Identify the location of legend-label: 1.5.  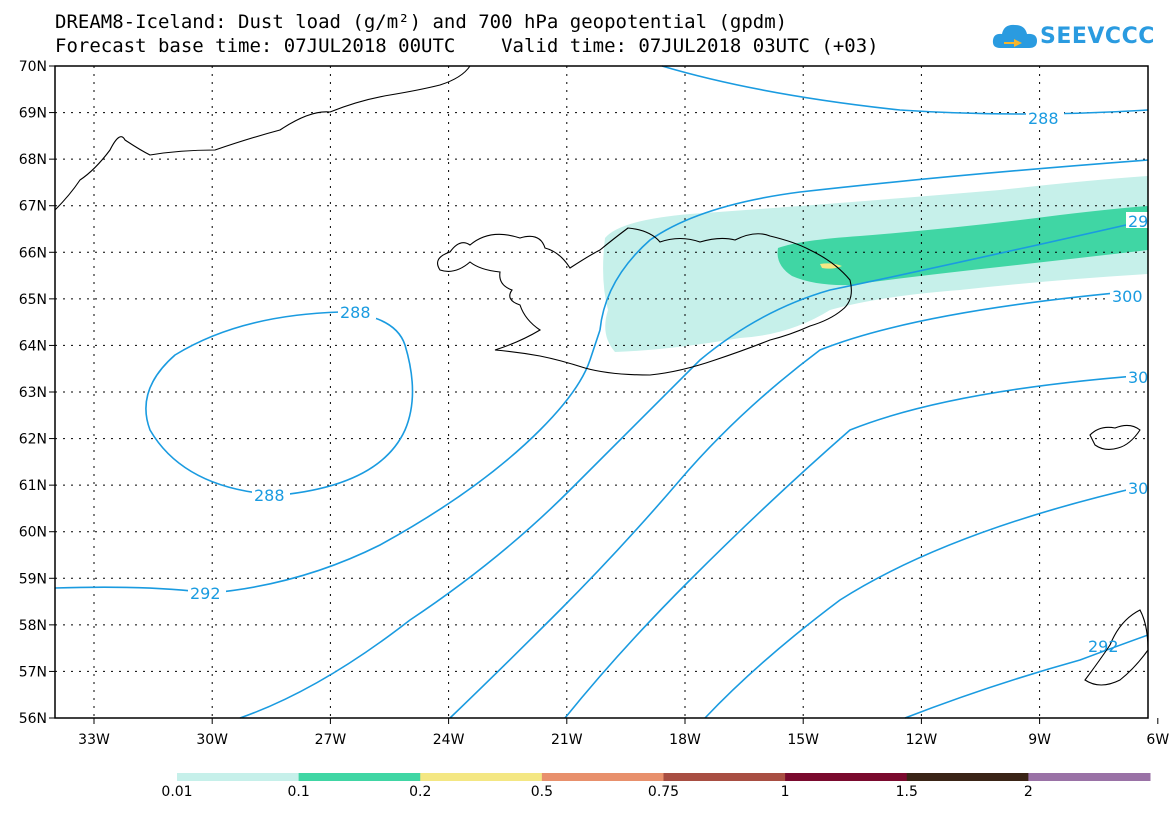
(906, 792).